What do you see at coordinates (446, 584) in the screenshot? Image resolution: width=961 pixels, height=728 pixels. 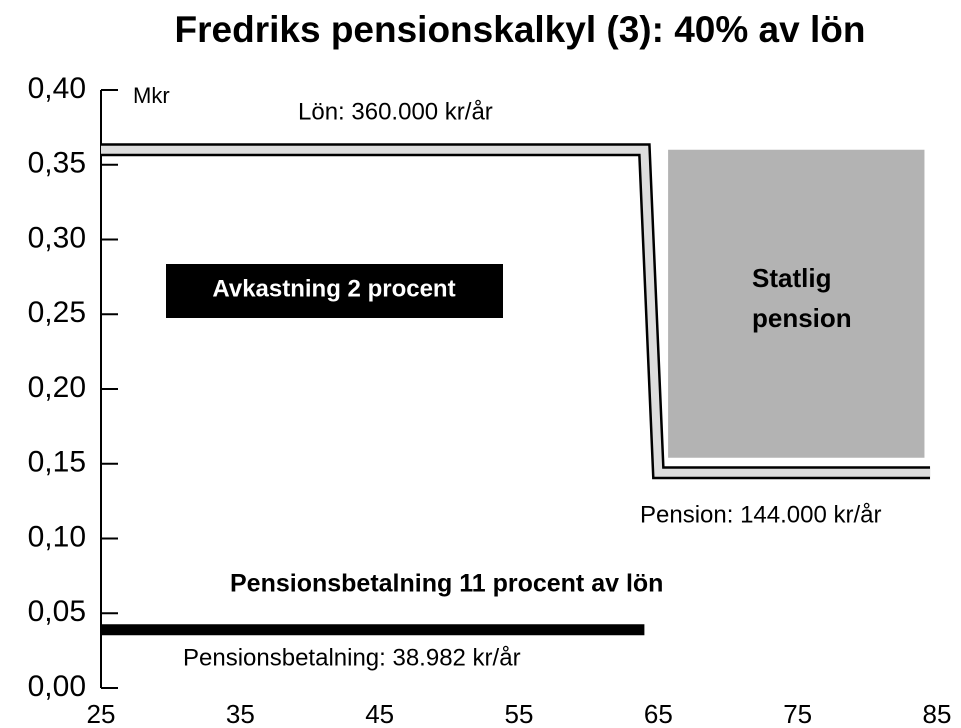 I see `annotation: Pensionsbetalning 11 procent av lön` at bounding box center [446, 584].